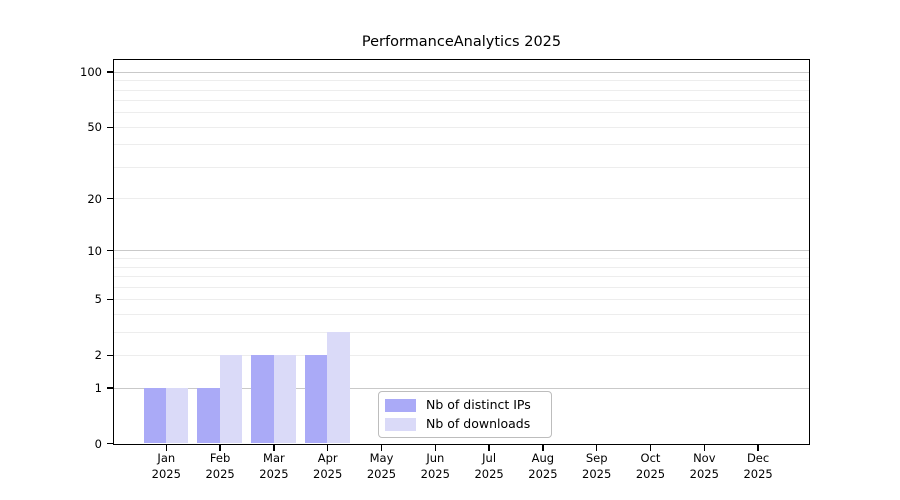  I want to click on bar-nb-of-downloads-feb, so click(231, 399).